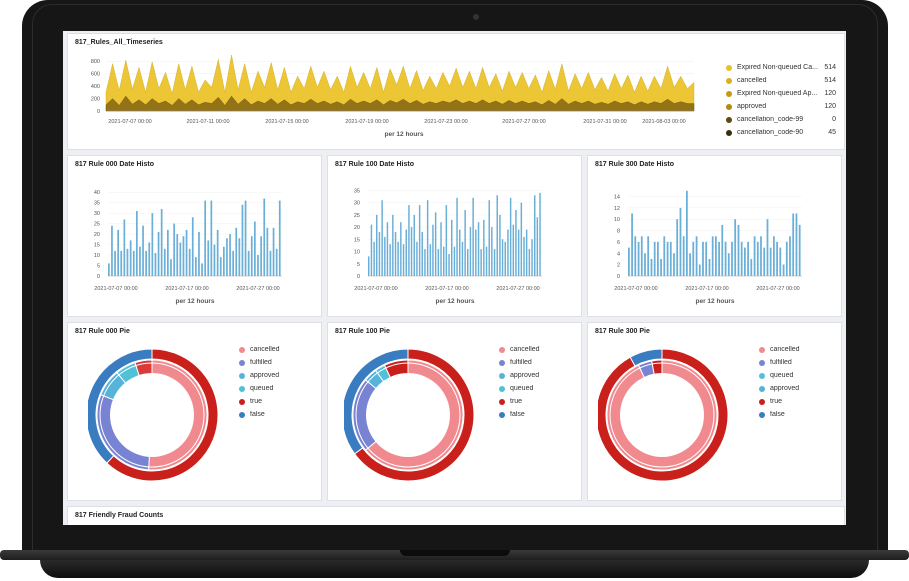  Describe the element at coordinates (799, 375) in the screenshot. I see `legend-item: queued` at that location.